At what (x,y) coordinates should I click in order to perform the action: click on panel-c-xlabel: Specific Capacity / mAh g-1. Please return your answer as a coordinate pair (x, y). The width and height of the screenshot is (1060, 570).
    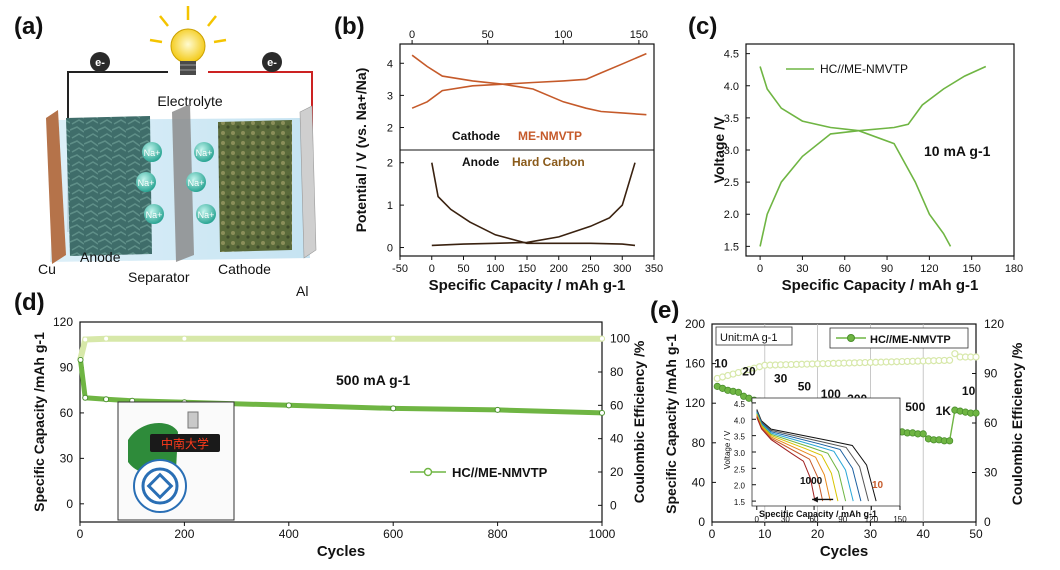
    Looking at the image, I should click on (880, 285).